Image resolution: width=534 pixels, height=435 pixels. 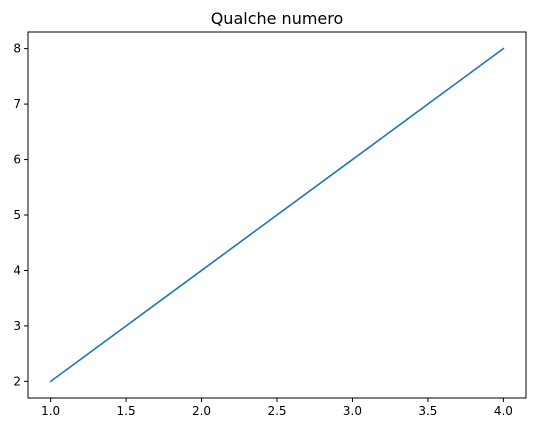 I want to click on x-tick-label: 1.0, so click(x=50, y=411).